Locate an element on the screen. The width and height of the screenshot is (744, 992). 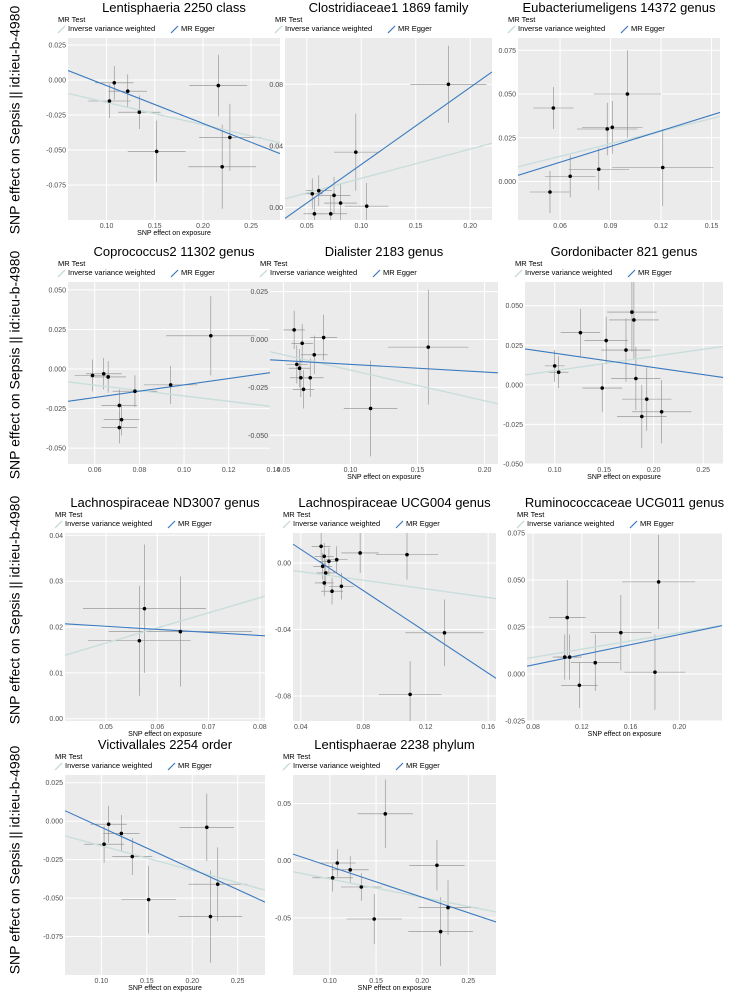
y-tick-label: 0.03 is located at coordinates (56, 582).